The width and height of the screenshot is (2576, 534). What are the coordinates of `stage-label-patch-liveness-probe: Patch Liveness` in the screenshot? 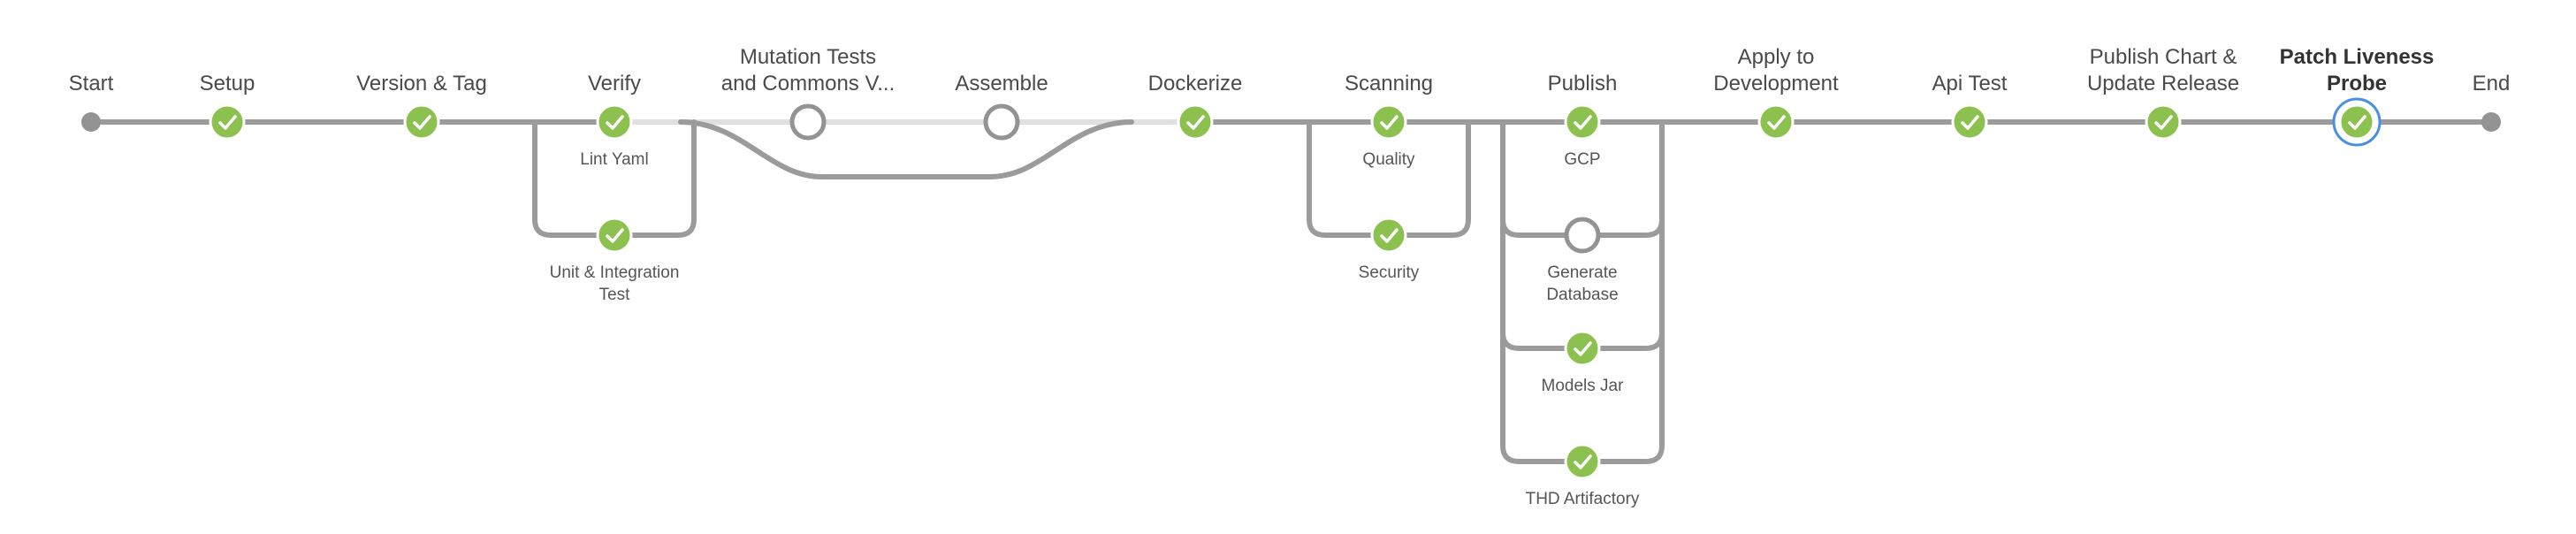 It's located at (2357, 57).